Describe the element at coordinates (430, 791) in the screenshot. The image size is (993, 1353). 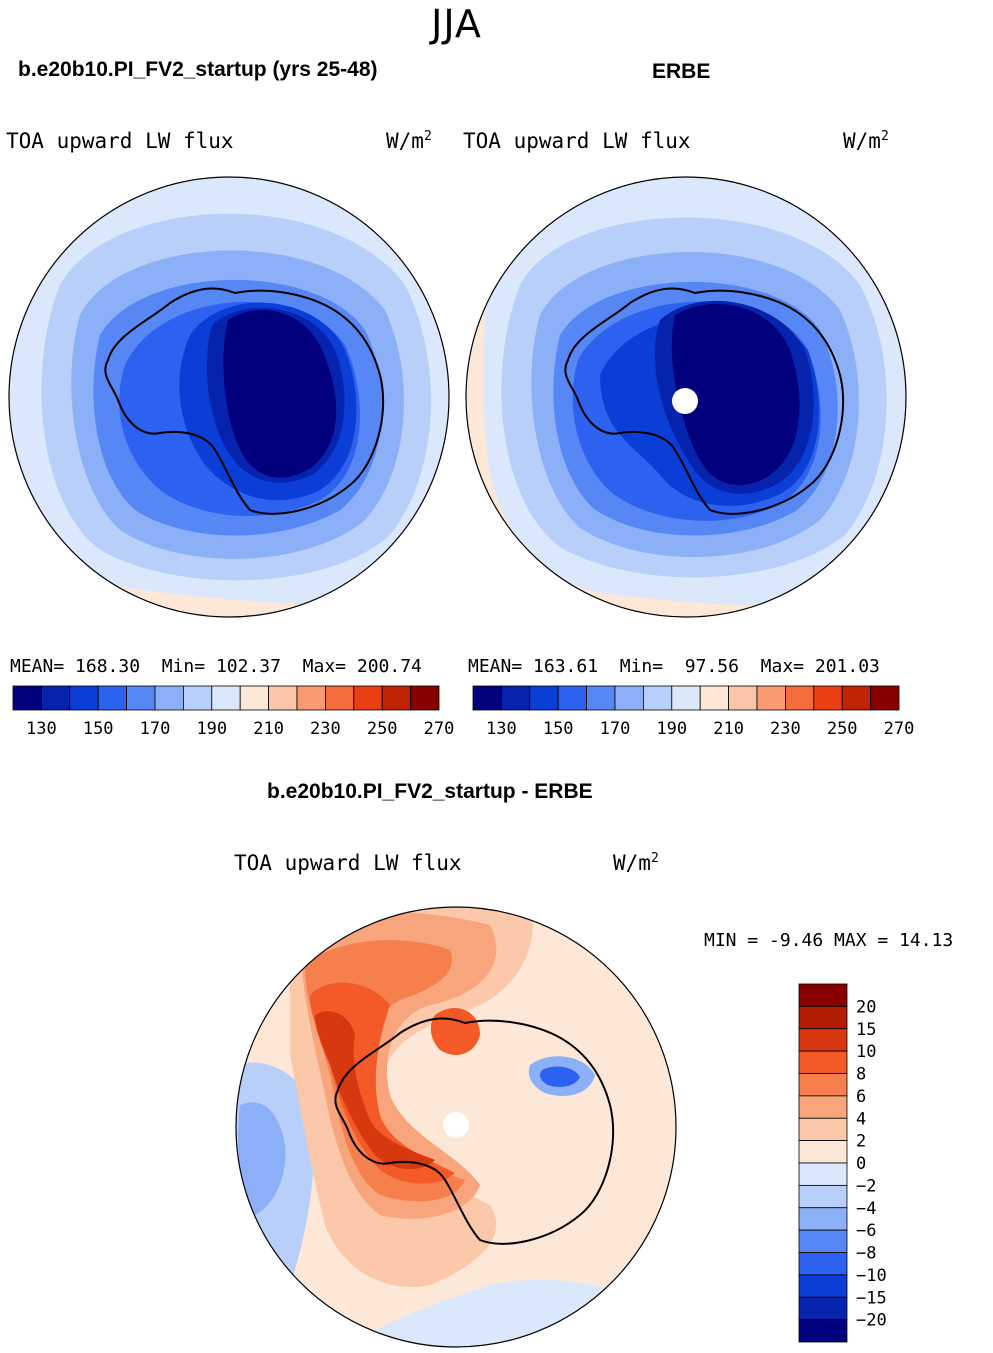
I see `diff-title: b.e20b10.PI_FV2_startup - ERBE` at that location.